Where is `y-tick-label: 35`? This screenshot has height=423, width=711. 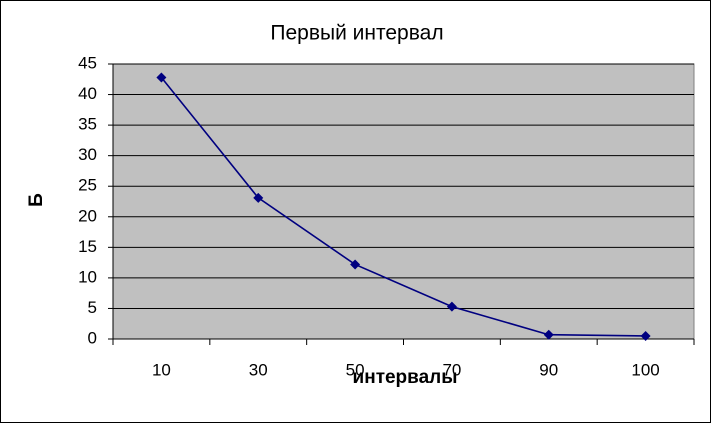
y-tick-label: 35 is located at coordinates (87, 124).